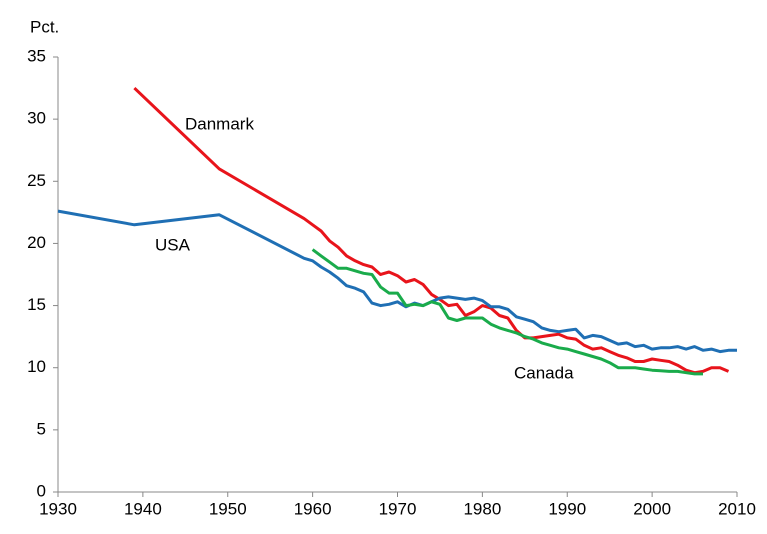 This screenshot has width=767, height=534. Describe the element at coordinates (143, 508) in the screenshot. I see `x-tick-label: 1940` at that location.